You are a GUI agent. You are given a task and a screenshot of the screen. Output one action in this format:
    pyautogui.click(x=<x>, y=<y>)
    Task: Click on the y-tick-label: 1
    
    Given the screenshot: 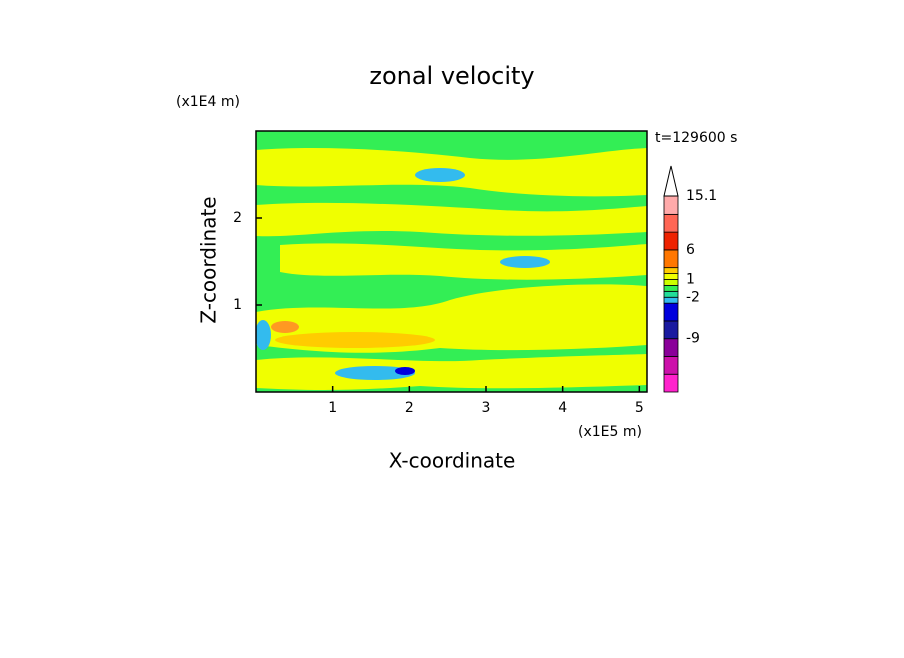 What is the action you would take?
    pyautogui.click(x=237, y=305)
    